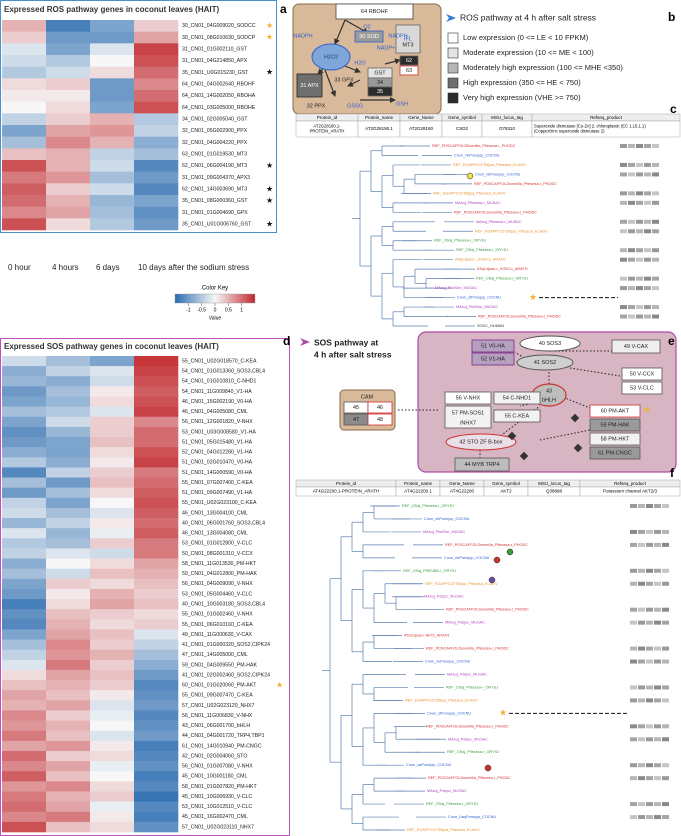  What do you see at coordinates (215, 289) in the screenshot?
I see `color-key-title: Color Key` at bounding box center [215, 289].